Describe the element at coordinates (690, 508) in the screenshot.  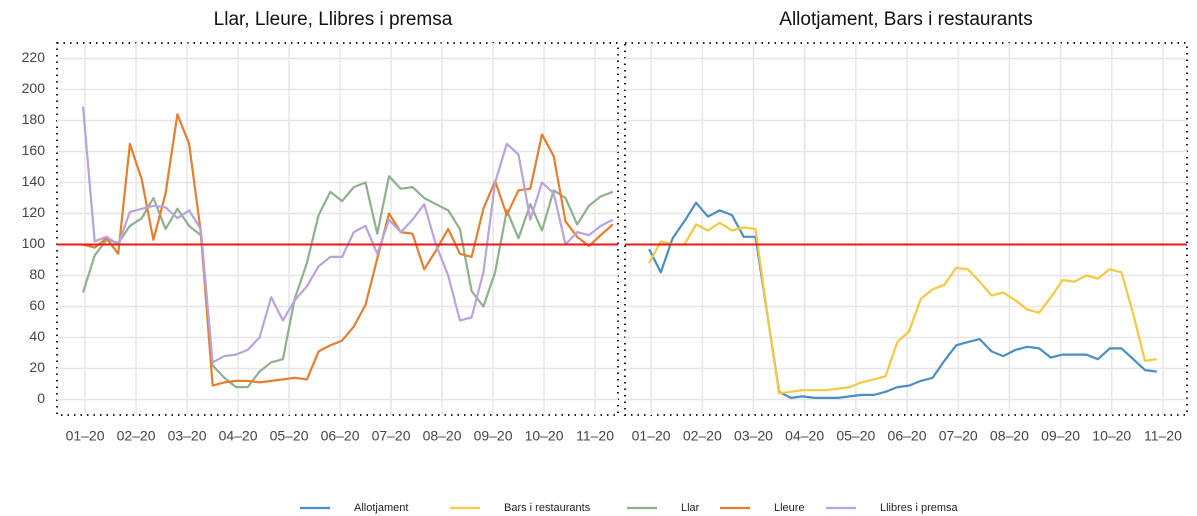
I see `legend-label: Llar` at that location.